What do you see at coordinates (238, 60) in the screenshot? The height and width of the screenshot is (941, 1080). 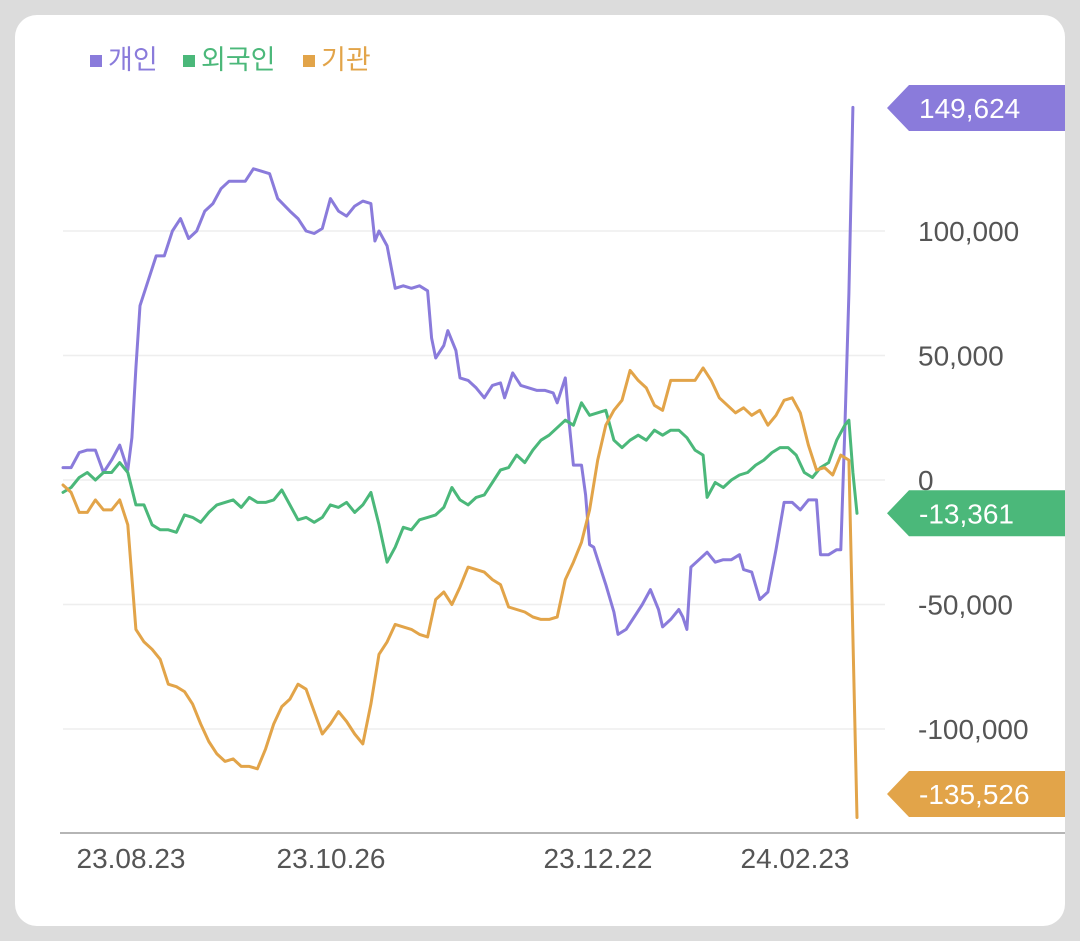 I see `legend-label: 외국인` at bounding box center [238, 60].